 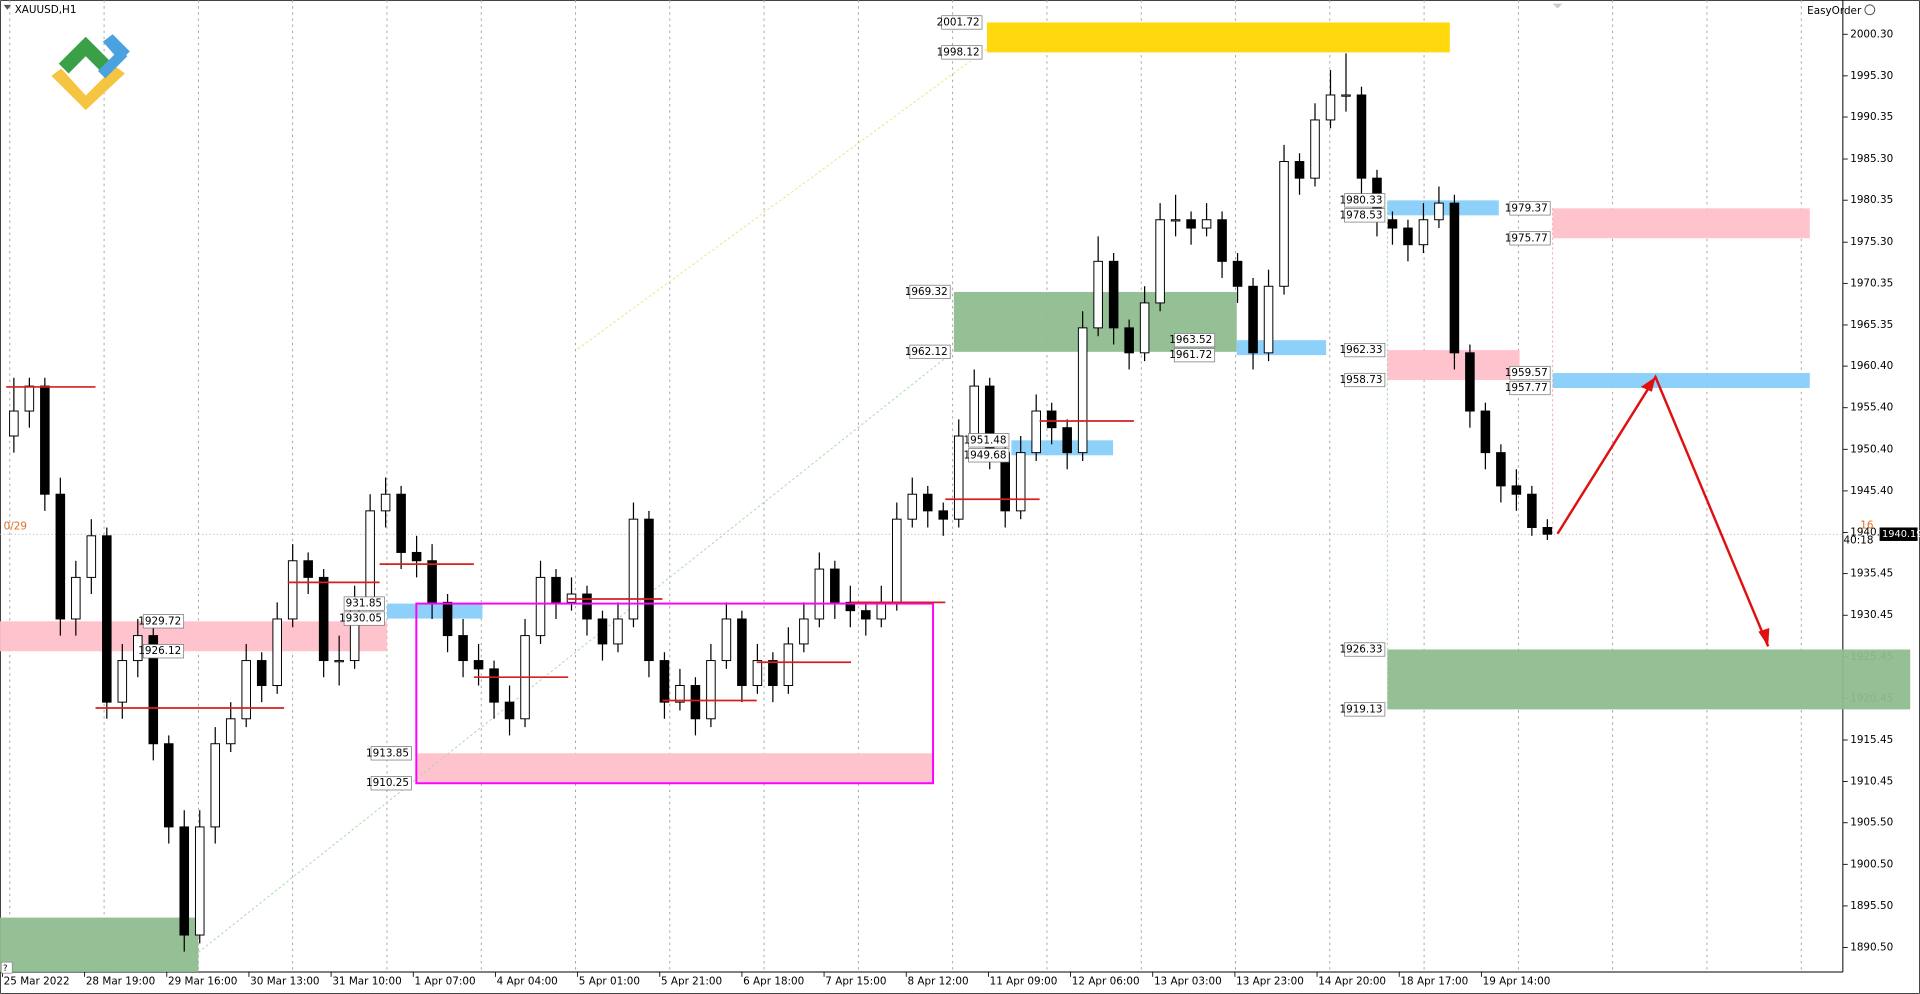 What do you see at coordinates (1901, 534) in the screenshot?
I see `price-tag-label: 1940.19` at bounding box center [1901, 534].